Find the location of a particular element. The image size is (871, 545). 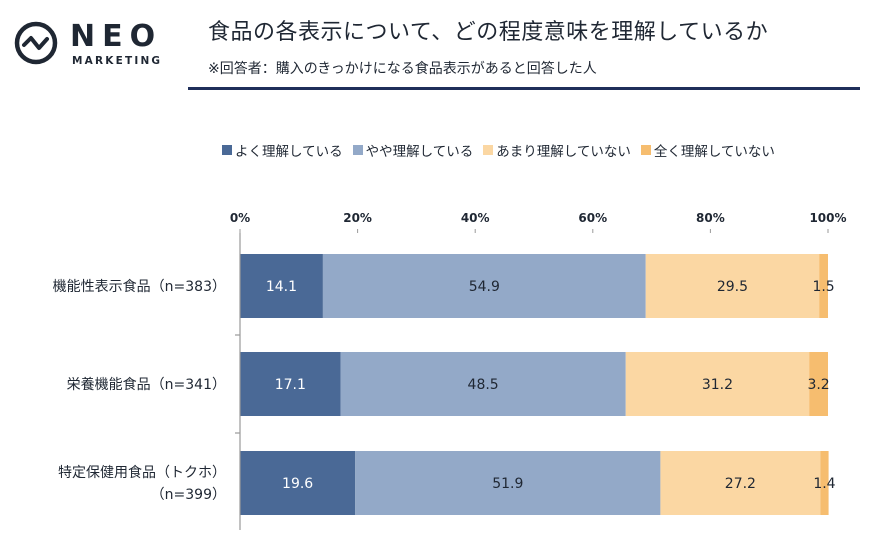

legend-item-1: よく理解している is located at coordinates (282, 150).